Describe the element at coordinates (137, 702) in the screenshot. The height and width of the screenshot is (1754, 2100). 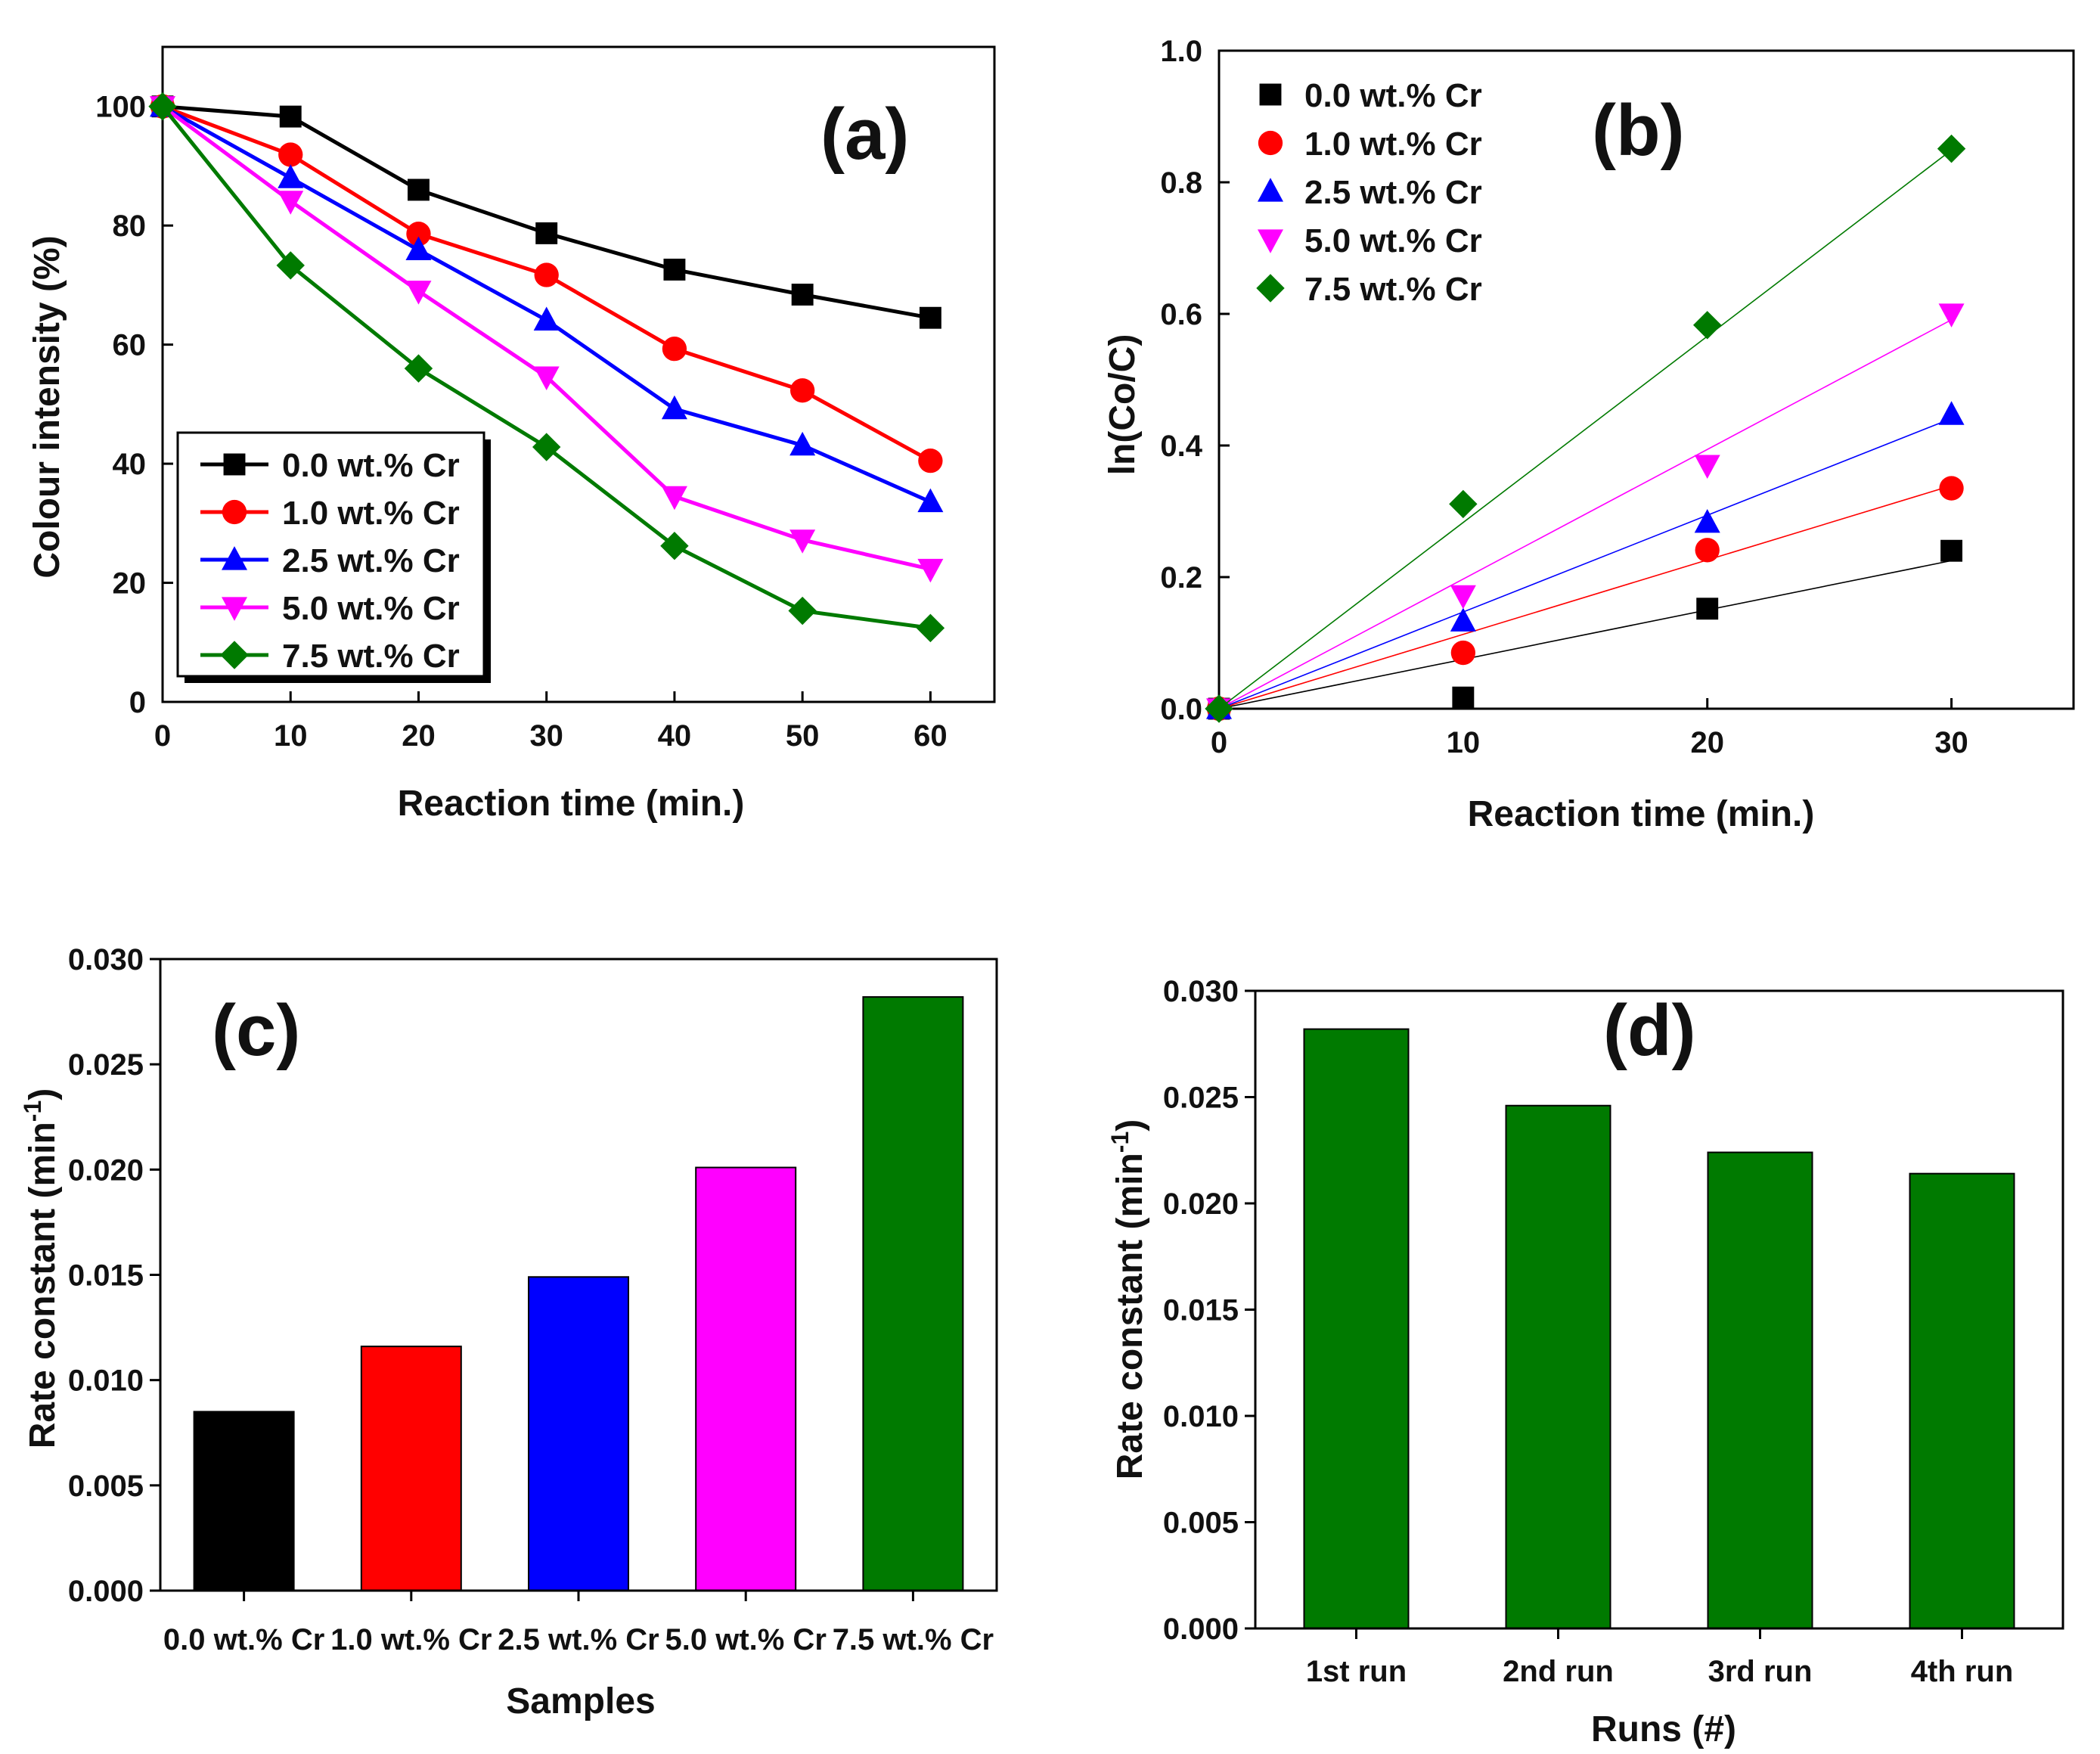
I see `panel-a-y-tick-label: 0` at that location.